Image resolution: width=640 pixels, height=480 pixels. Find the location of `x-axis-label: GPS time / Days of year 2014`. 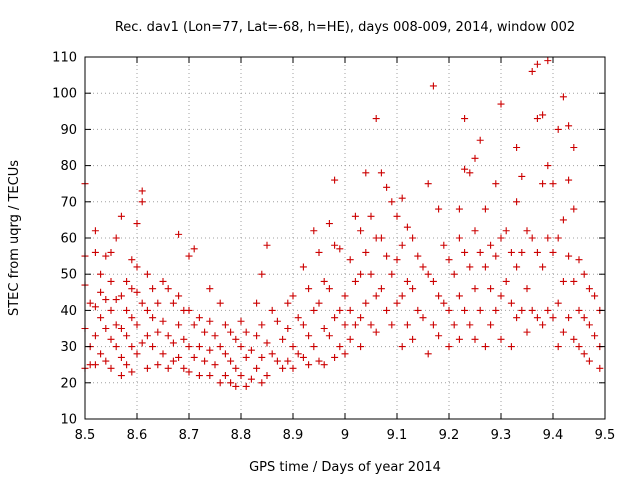

x-axis-label: GPS time / Days of year 2014 is located at coordinates (345, 467).